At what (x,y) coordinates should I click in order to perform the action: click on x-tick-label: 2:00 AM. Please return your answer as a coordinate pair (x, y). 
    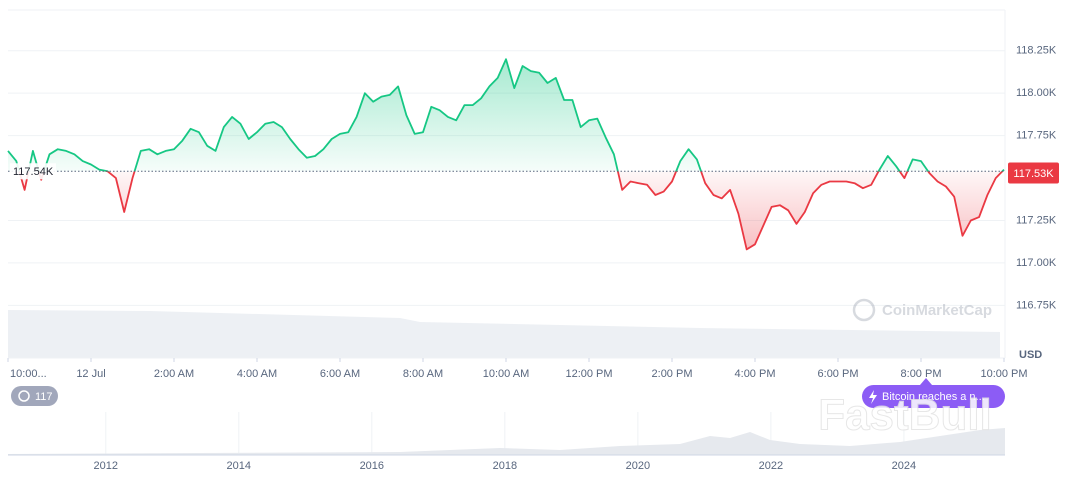
    Looking at the image, I should click on (174, 374).